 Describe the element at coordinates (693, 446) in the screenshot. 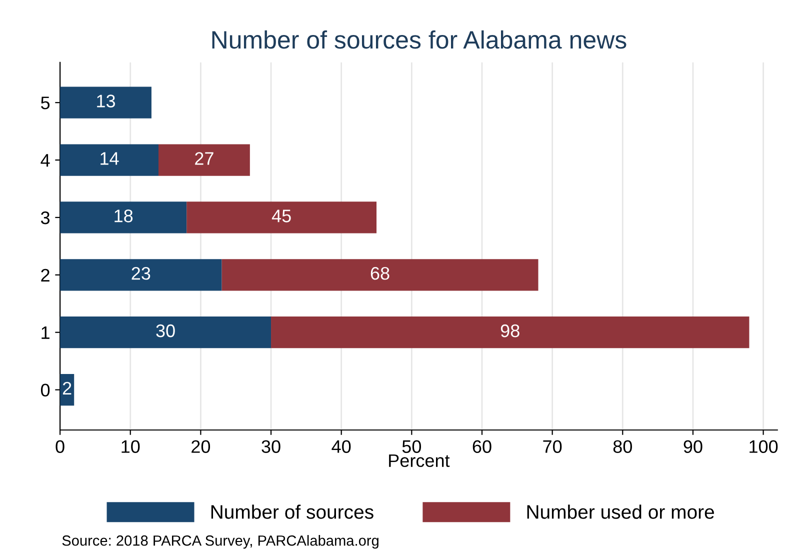

I see `x-tick-label: 90` at that location.